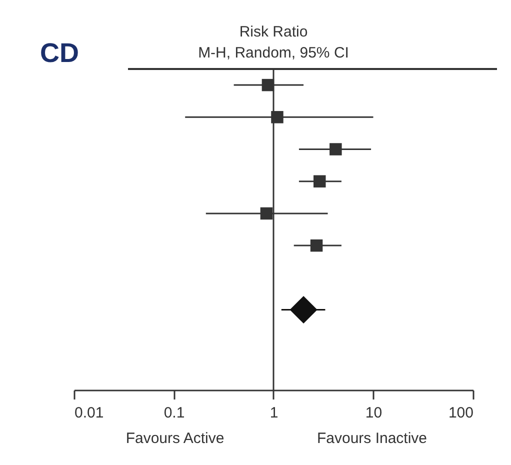 This screenshot has width=511, height=465. Describe the element at coordinates (373, 413) in the screenshot. I see `x-tick-label: 10` at that location.